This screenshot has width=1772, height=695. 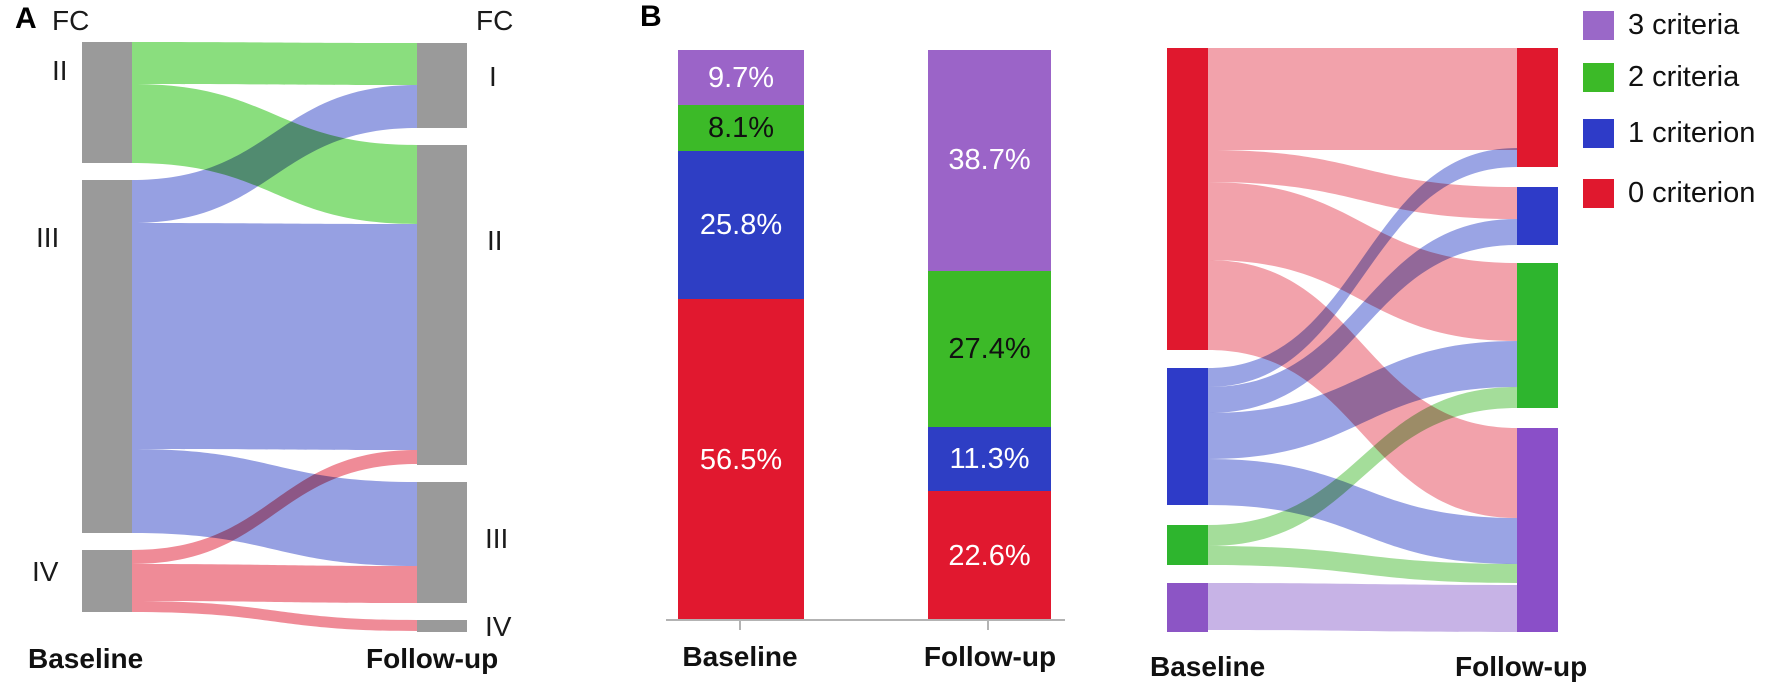 I want to click on legend-item-0-criterion: 0 criterion, so click(x=1669, y=193).